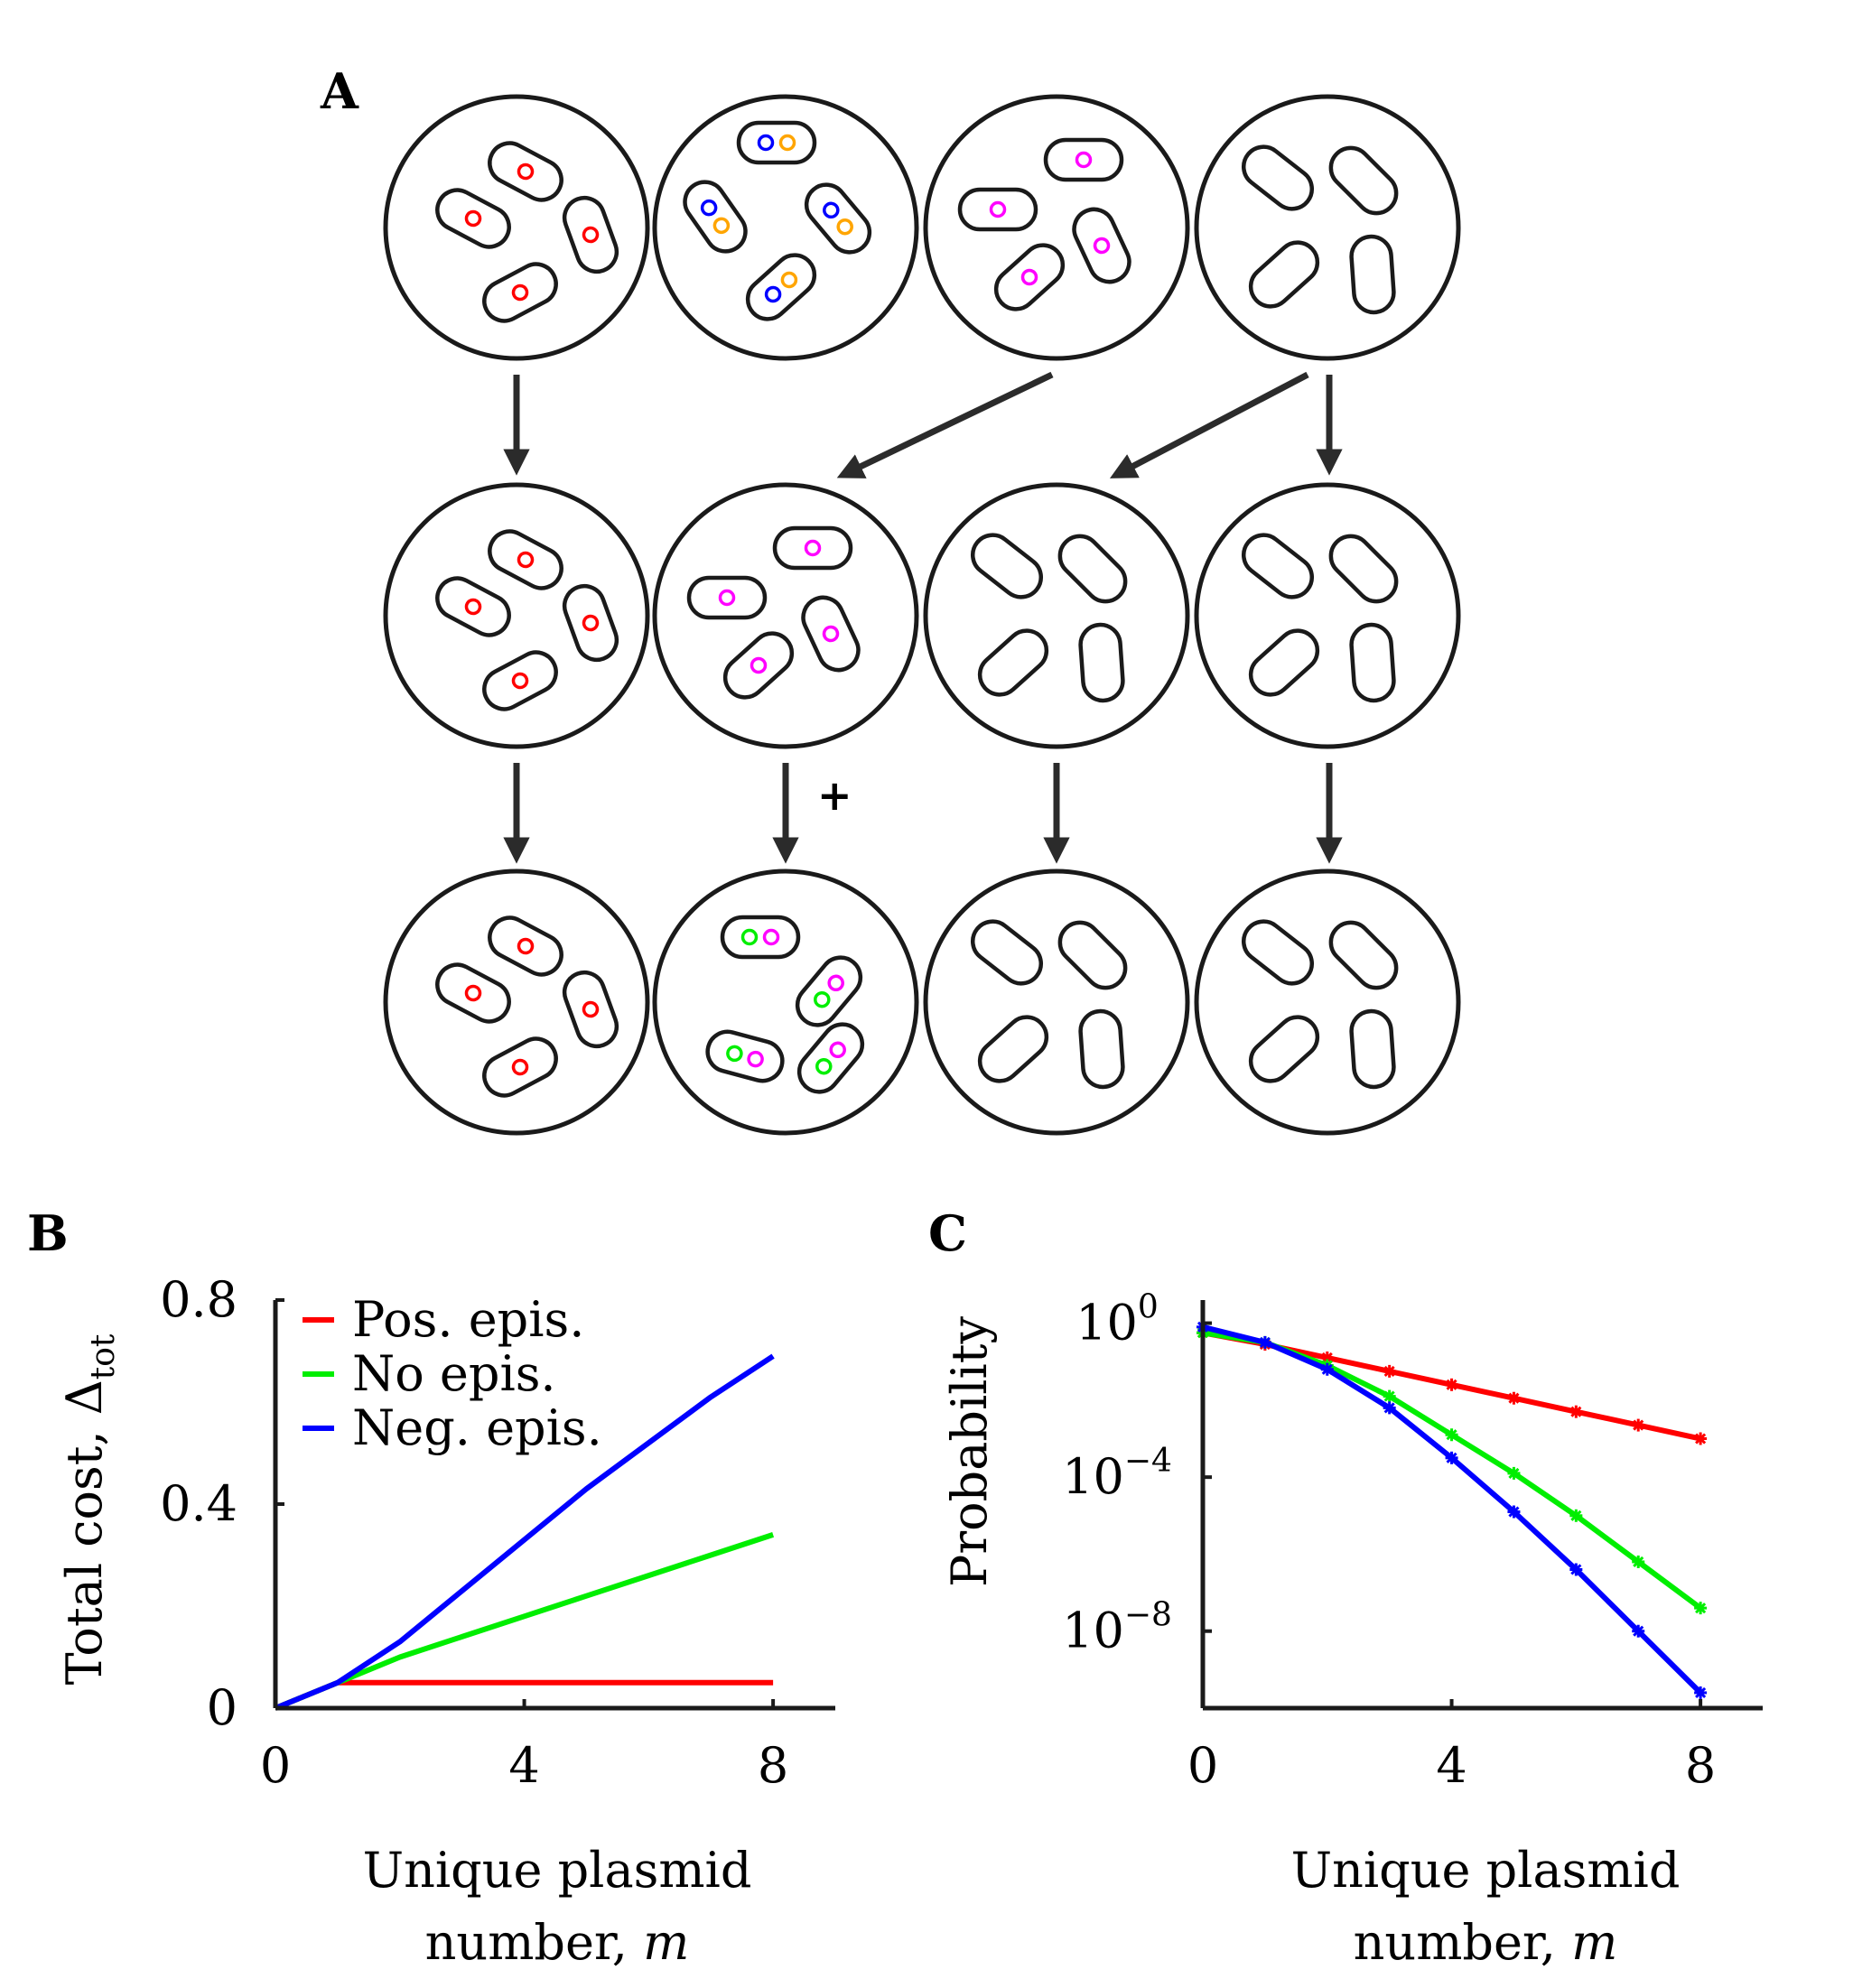 The width and height of the screenshot is (1853, 1988). Describe the element at coordinates (1117, 1474) in the screenshot. I see `y-tick-label: 10⁻⁴` at that location.